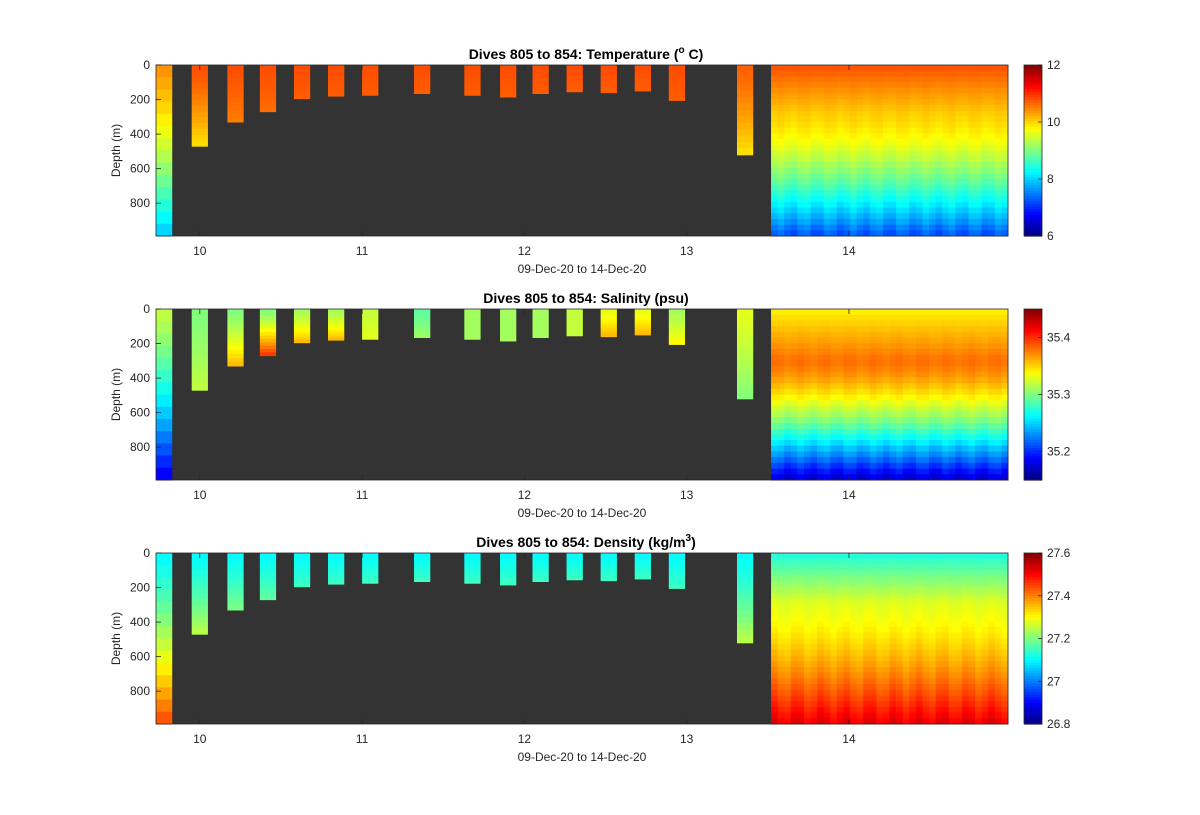  What do you see at coordinates (1059, 724) in the screenshot?
I see `colorbar-tick-label: 26.8` at bounding box center [1059, 724].